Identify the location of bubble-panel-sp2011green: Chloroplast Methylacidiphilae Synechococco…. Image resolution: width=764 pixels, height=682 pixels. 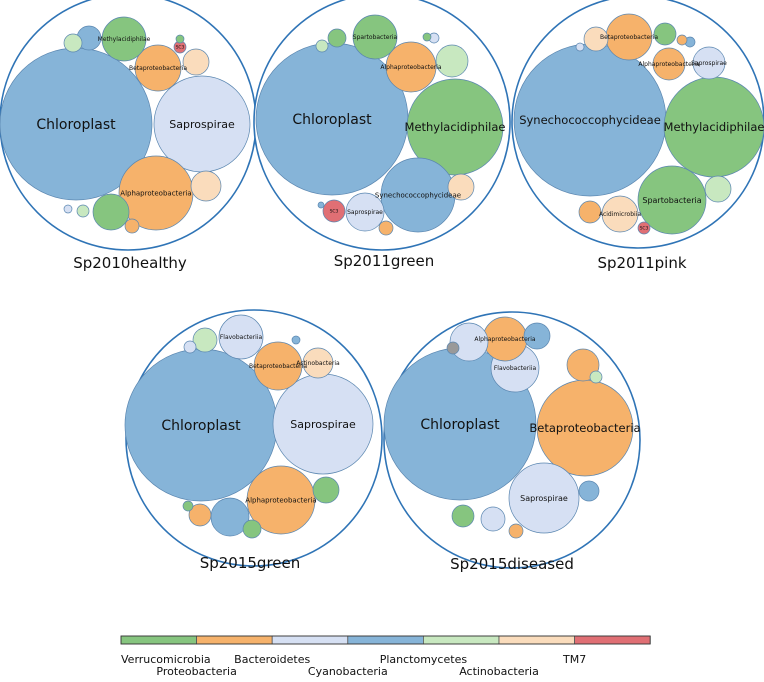
(382, 135).